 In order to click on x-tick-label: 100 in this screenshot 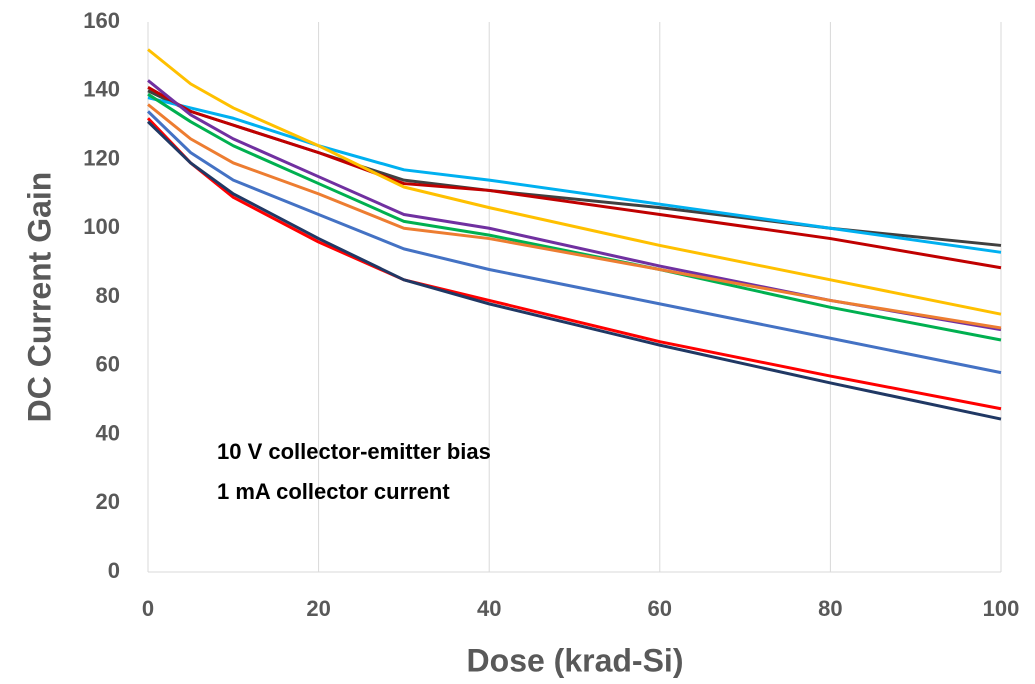, I will do `click(1001, 608)`.